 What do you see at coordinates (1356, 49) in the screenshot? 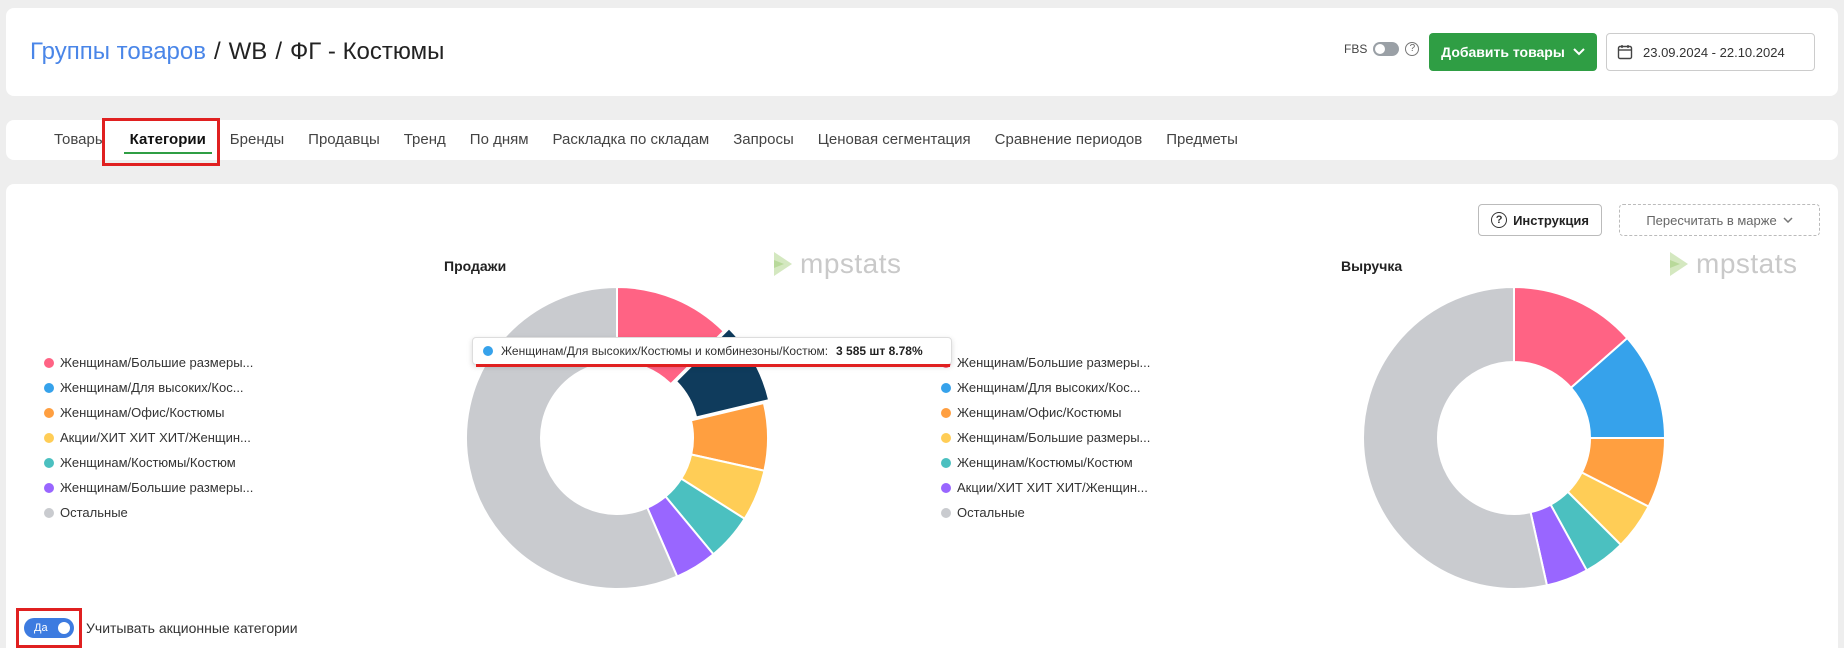
I see `fbs-label: FBS` at bounding box center [1356, 49].